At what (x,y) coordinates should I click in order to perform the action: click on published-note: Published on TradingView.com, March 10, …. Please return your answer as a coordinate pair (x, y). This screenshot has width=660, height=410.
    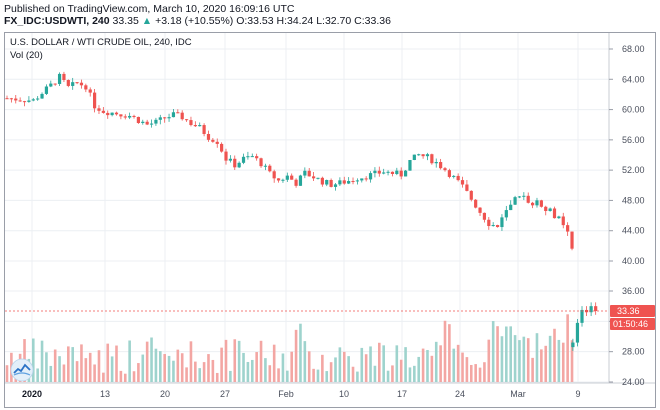
    Looking at the image, I should click on (149, 9).